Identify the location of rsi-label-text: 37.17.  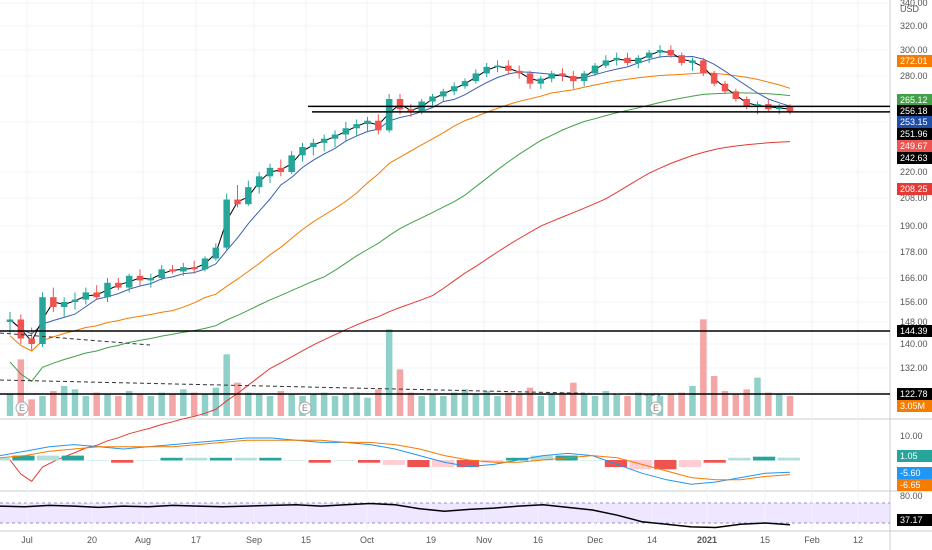
(911, 520).